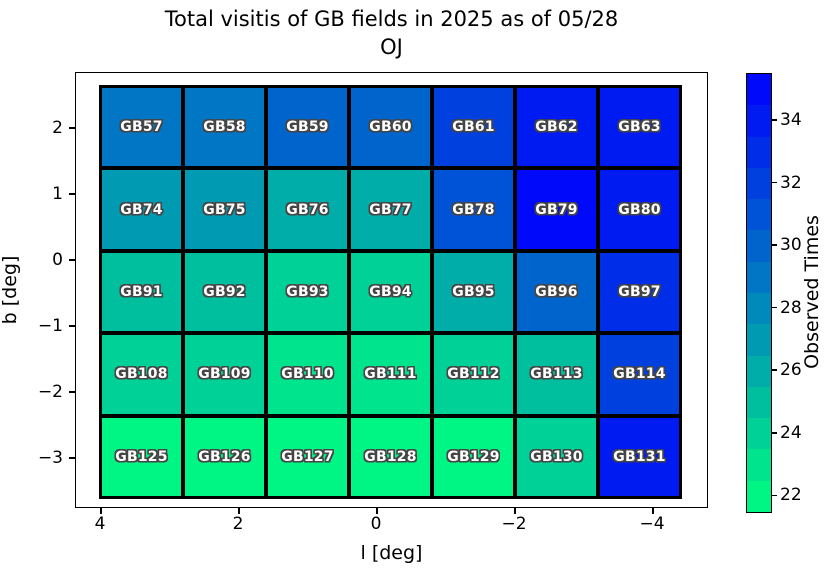 The image size is (835, 575). I want to click on cell-label: GB80, so click(639, 209).